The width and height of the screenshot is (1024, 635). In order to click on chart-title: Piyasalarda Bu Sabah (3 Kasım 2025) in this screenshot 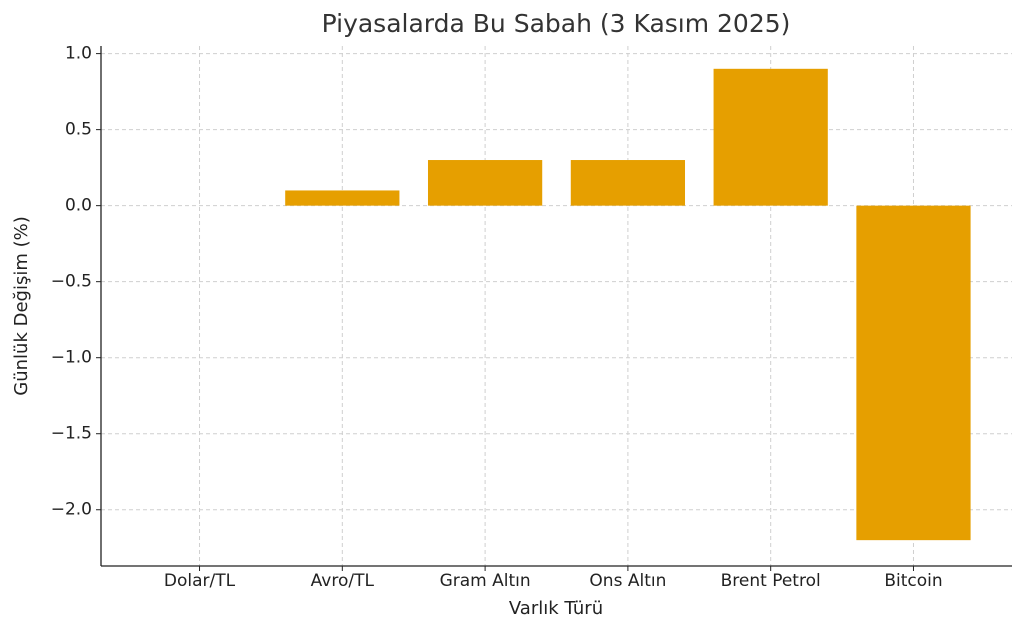, I will do `click(556, 23)`.